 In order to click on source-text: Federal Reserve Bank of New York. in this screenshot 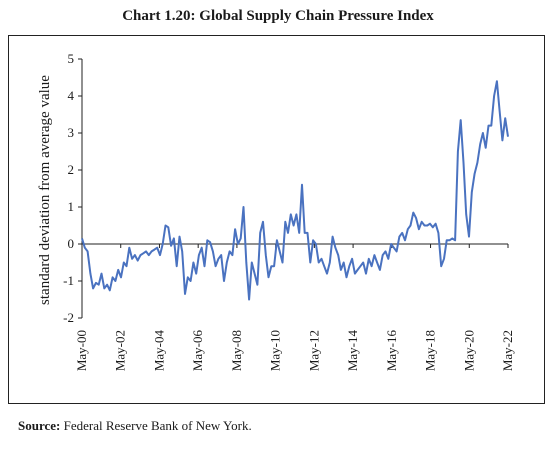, I will do `click(157, 425)`.